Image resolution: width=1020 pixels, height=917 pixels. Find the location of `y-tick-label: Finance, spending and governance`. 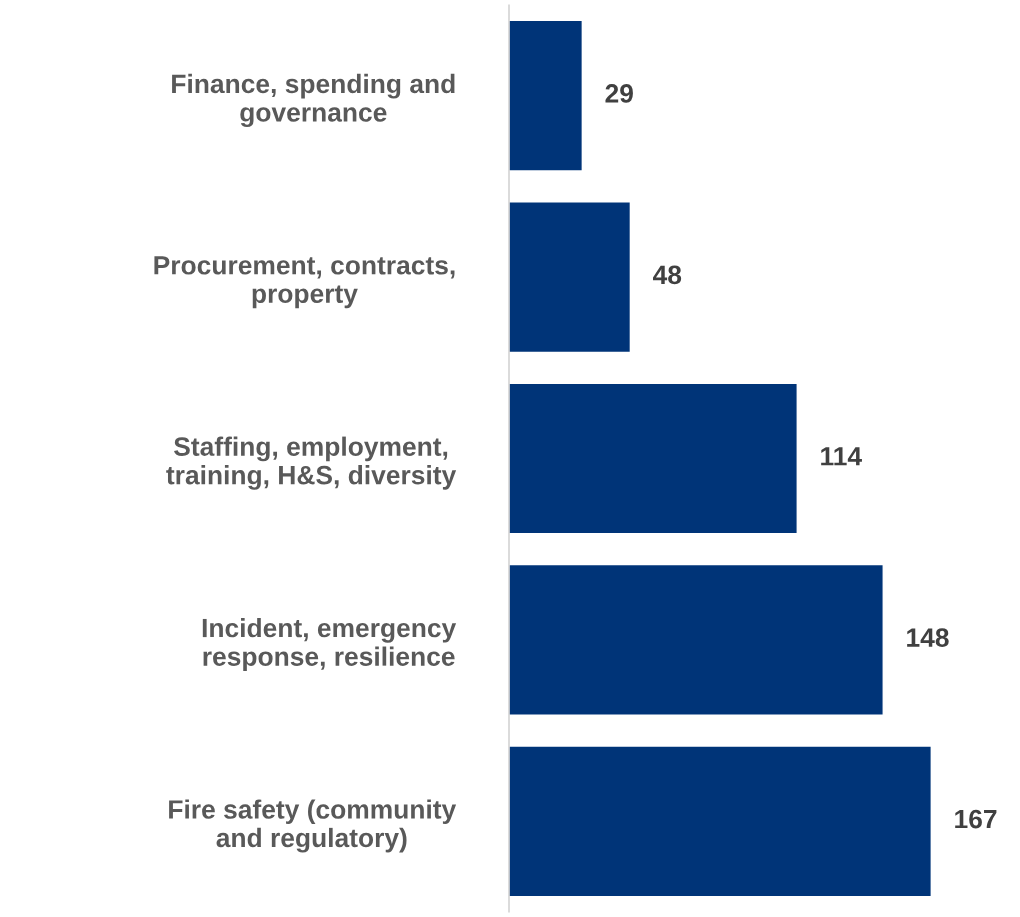

y-tick-label: Finance, spending and governance is located at coordinates (313, 100).